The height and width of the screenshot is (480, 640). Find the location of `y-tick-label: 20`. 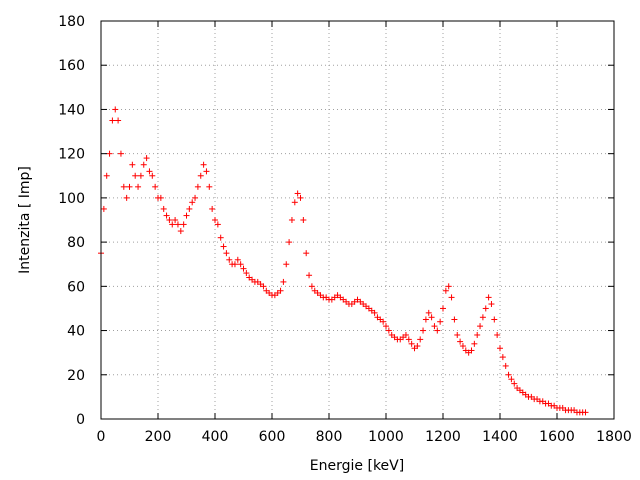

y-tick-label: 20 is located at coordinates (76, 376).